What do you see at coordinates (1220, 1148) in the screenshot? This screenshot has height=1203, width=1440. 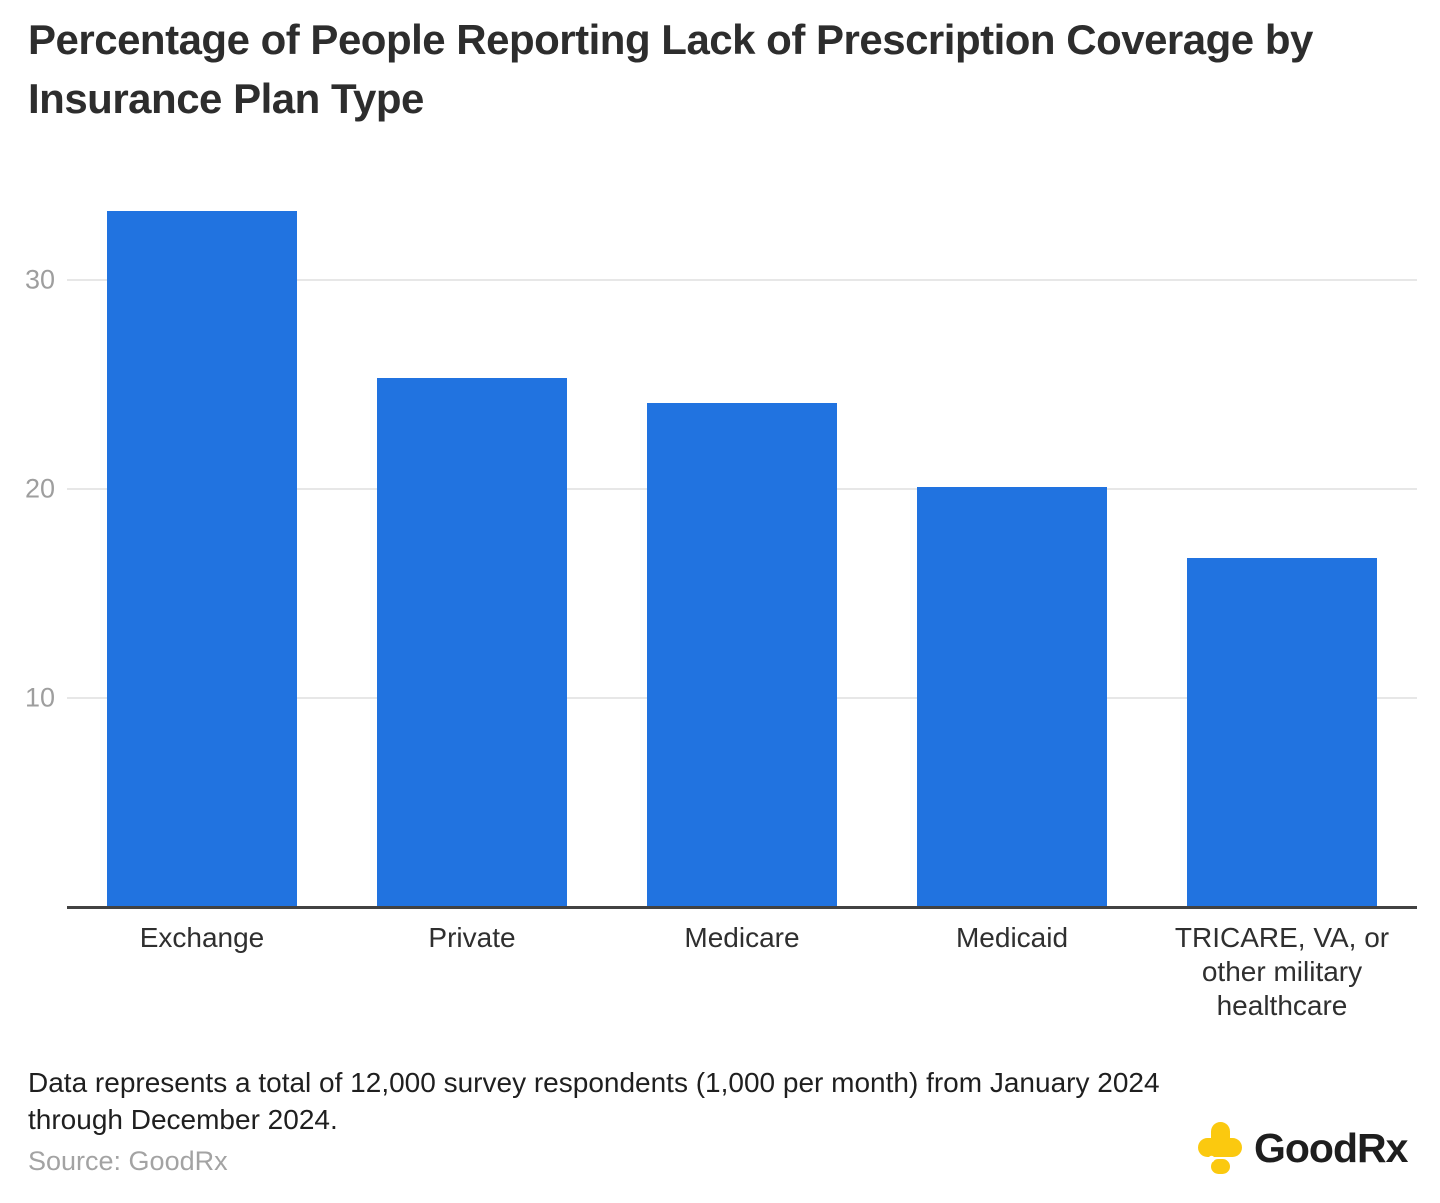 I see `goodrx-cross-icon` at bounding box center [1220, 1148].